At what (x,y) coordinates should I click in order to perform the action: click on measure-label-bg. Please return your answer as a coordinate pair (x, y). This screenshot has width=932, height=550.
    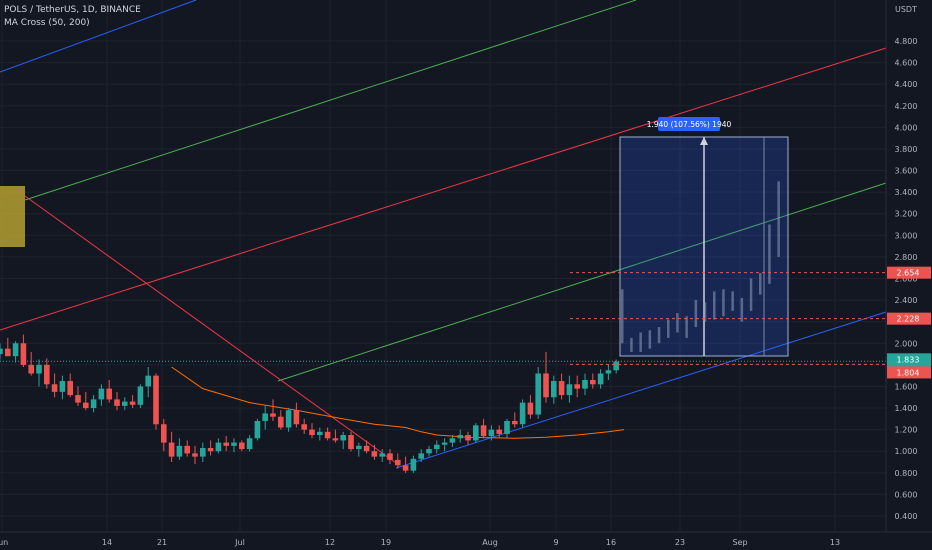
    Looking at the image, I should click on (689, 124).